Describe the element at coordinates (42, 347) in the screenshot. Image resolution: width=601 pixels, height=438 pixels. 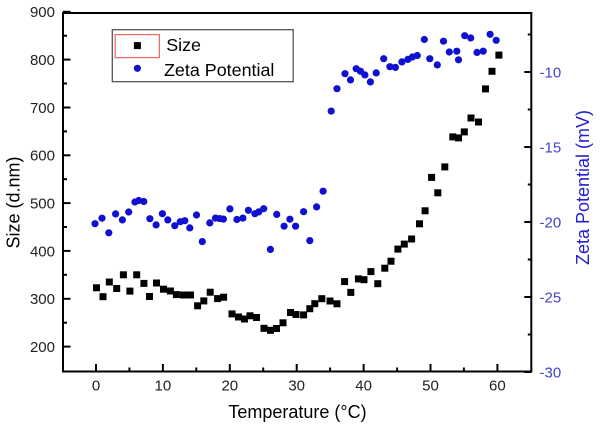
I see `svg-text: 200` at that location.